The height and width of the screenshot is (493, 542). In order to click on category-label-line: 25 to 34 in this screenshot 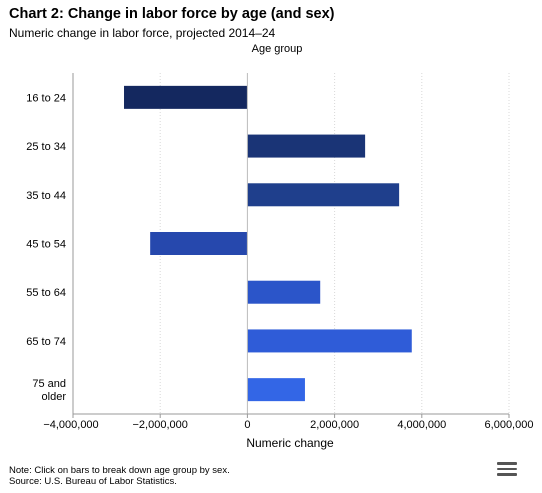, I will do `click(46, 147)`.